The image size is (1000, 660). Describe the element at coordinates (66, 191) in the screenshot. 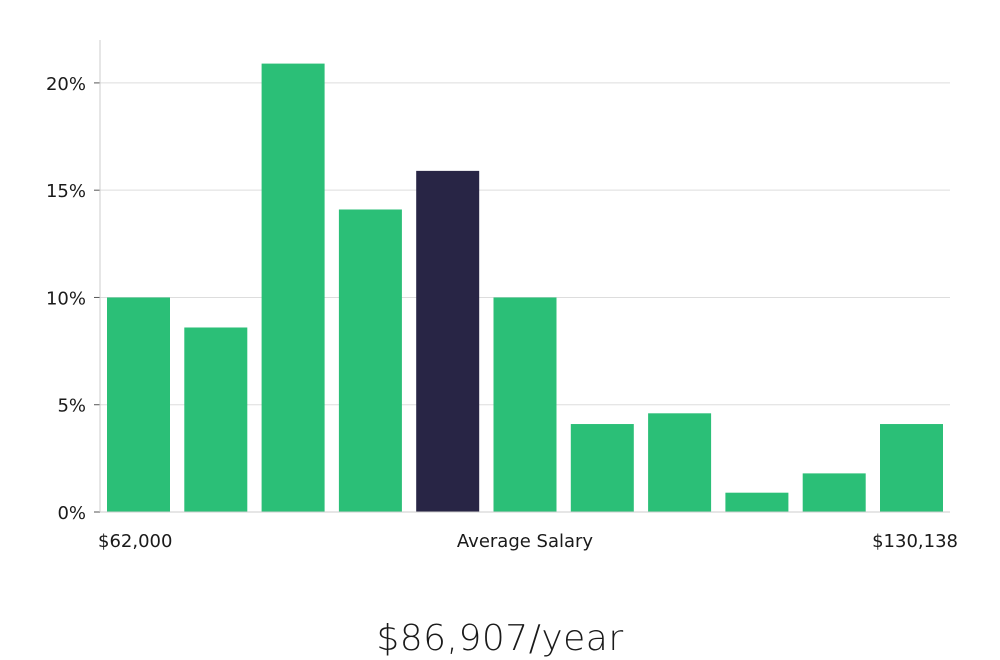

I see `y-tick-label: 15%` at that location.